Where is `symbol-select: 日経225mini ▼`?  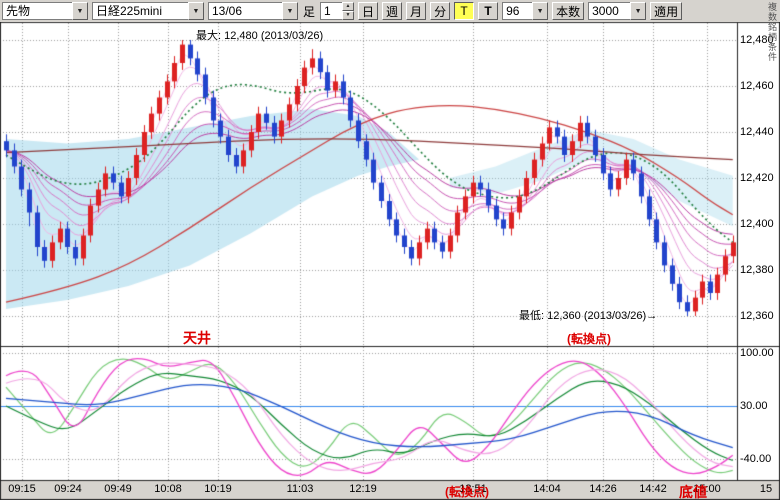
symbol-select: 日経225mini ▼ is located at coordinates (148, 11).